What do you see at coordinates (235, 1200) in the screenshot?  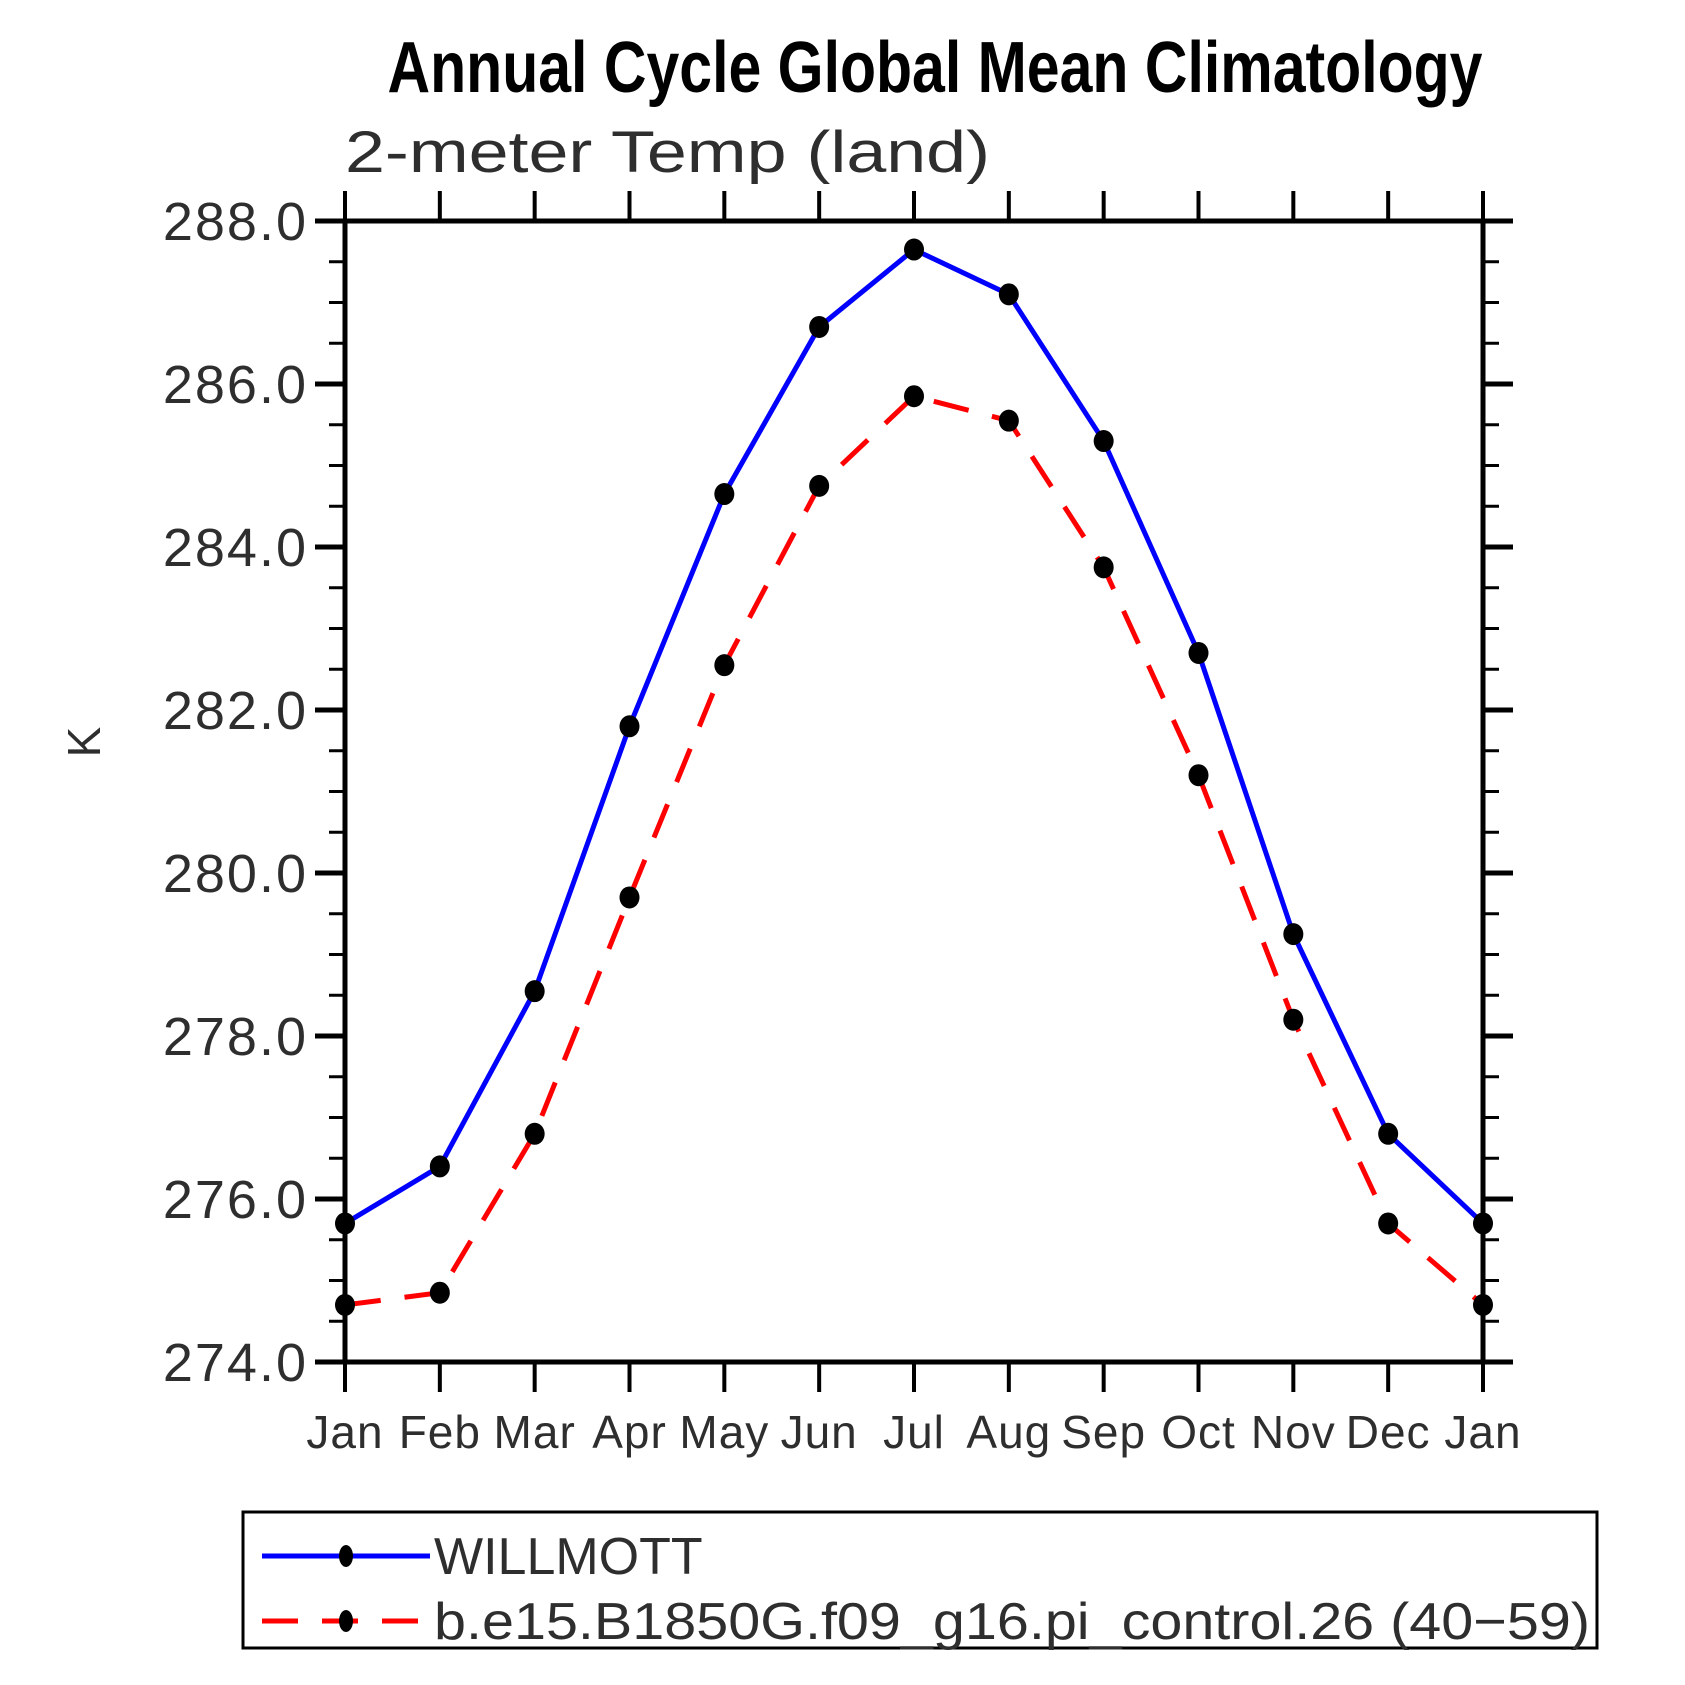 I see `y-tick-label: 276.0` at bounding box center [235, 1200].